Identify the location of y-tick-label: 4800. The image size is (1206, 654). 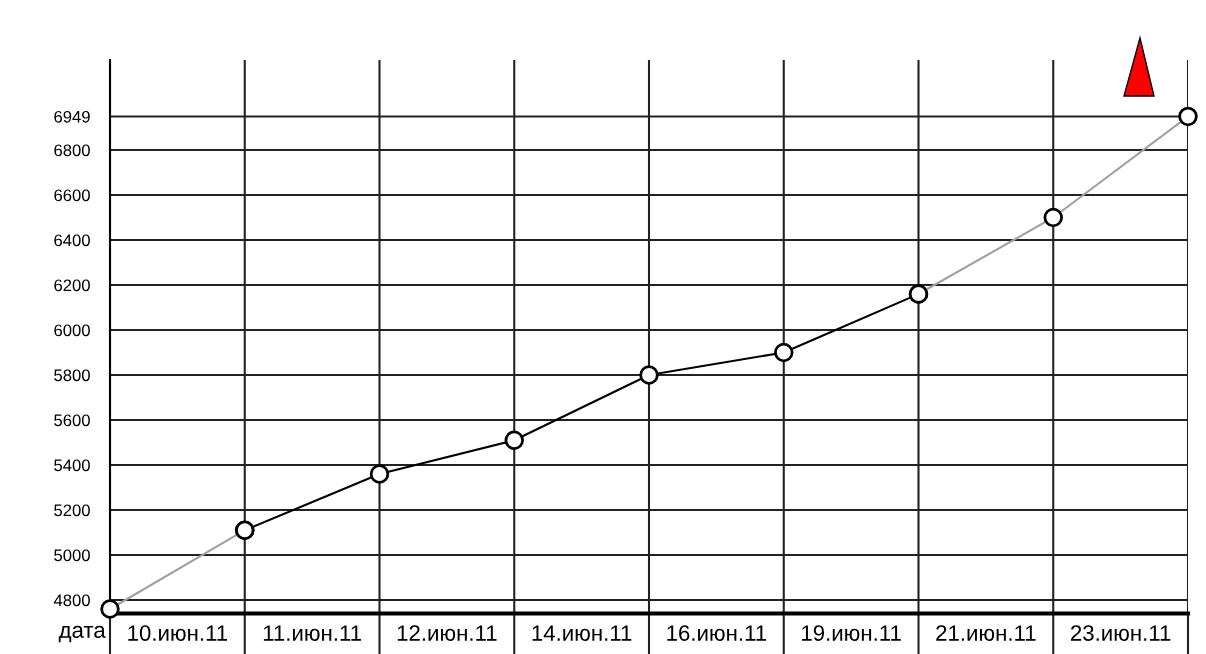
(71, 600).